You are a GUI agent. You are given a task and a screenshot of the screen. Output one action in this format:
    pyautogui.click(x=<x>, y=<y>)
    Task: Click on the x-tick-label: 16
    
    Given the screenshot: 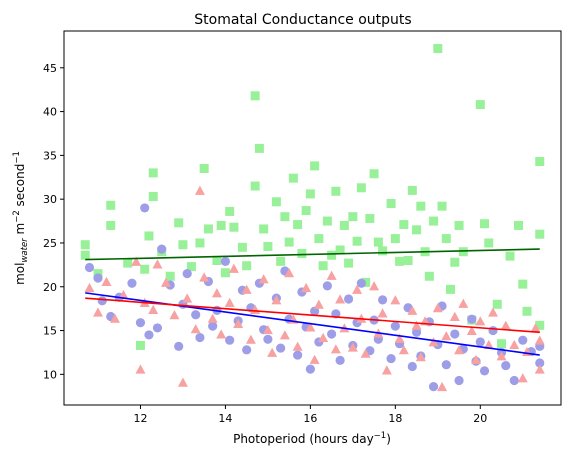 What is the action you would take?
    pyautogui.click(x=310, y=418)
    